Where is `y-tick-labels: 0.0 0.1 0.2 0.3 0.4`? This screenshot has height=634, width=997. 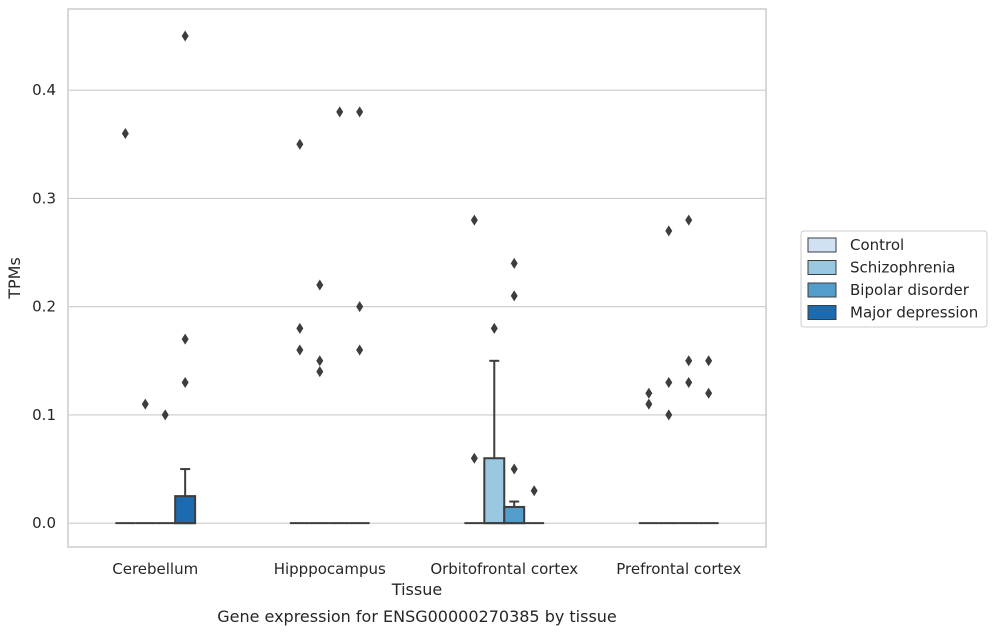
y-tick-labels: 0.0 0.1 0.2 0.3 0.4 is located at coordinates (44, 306).